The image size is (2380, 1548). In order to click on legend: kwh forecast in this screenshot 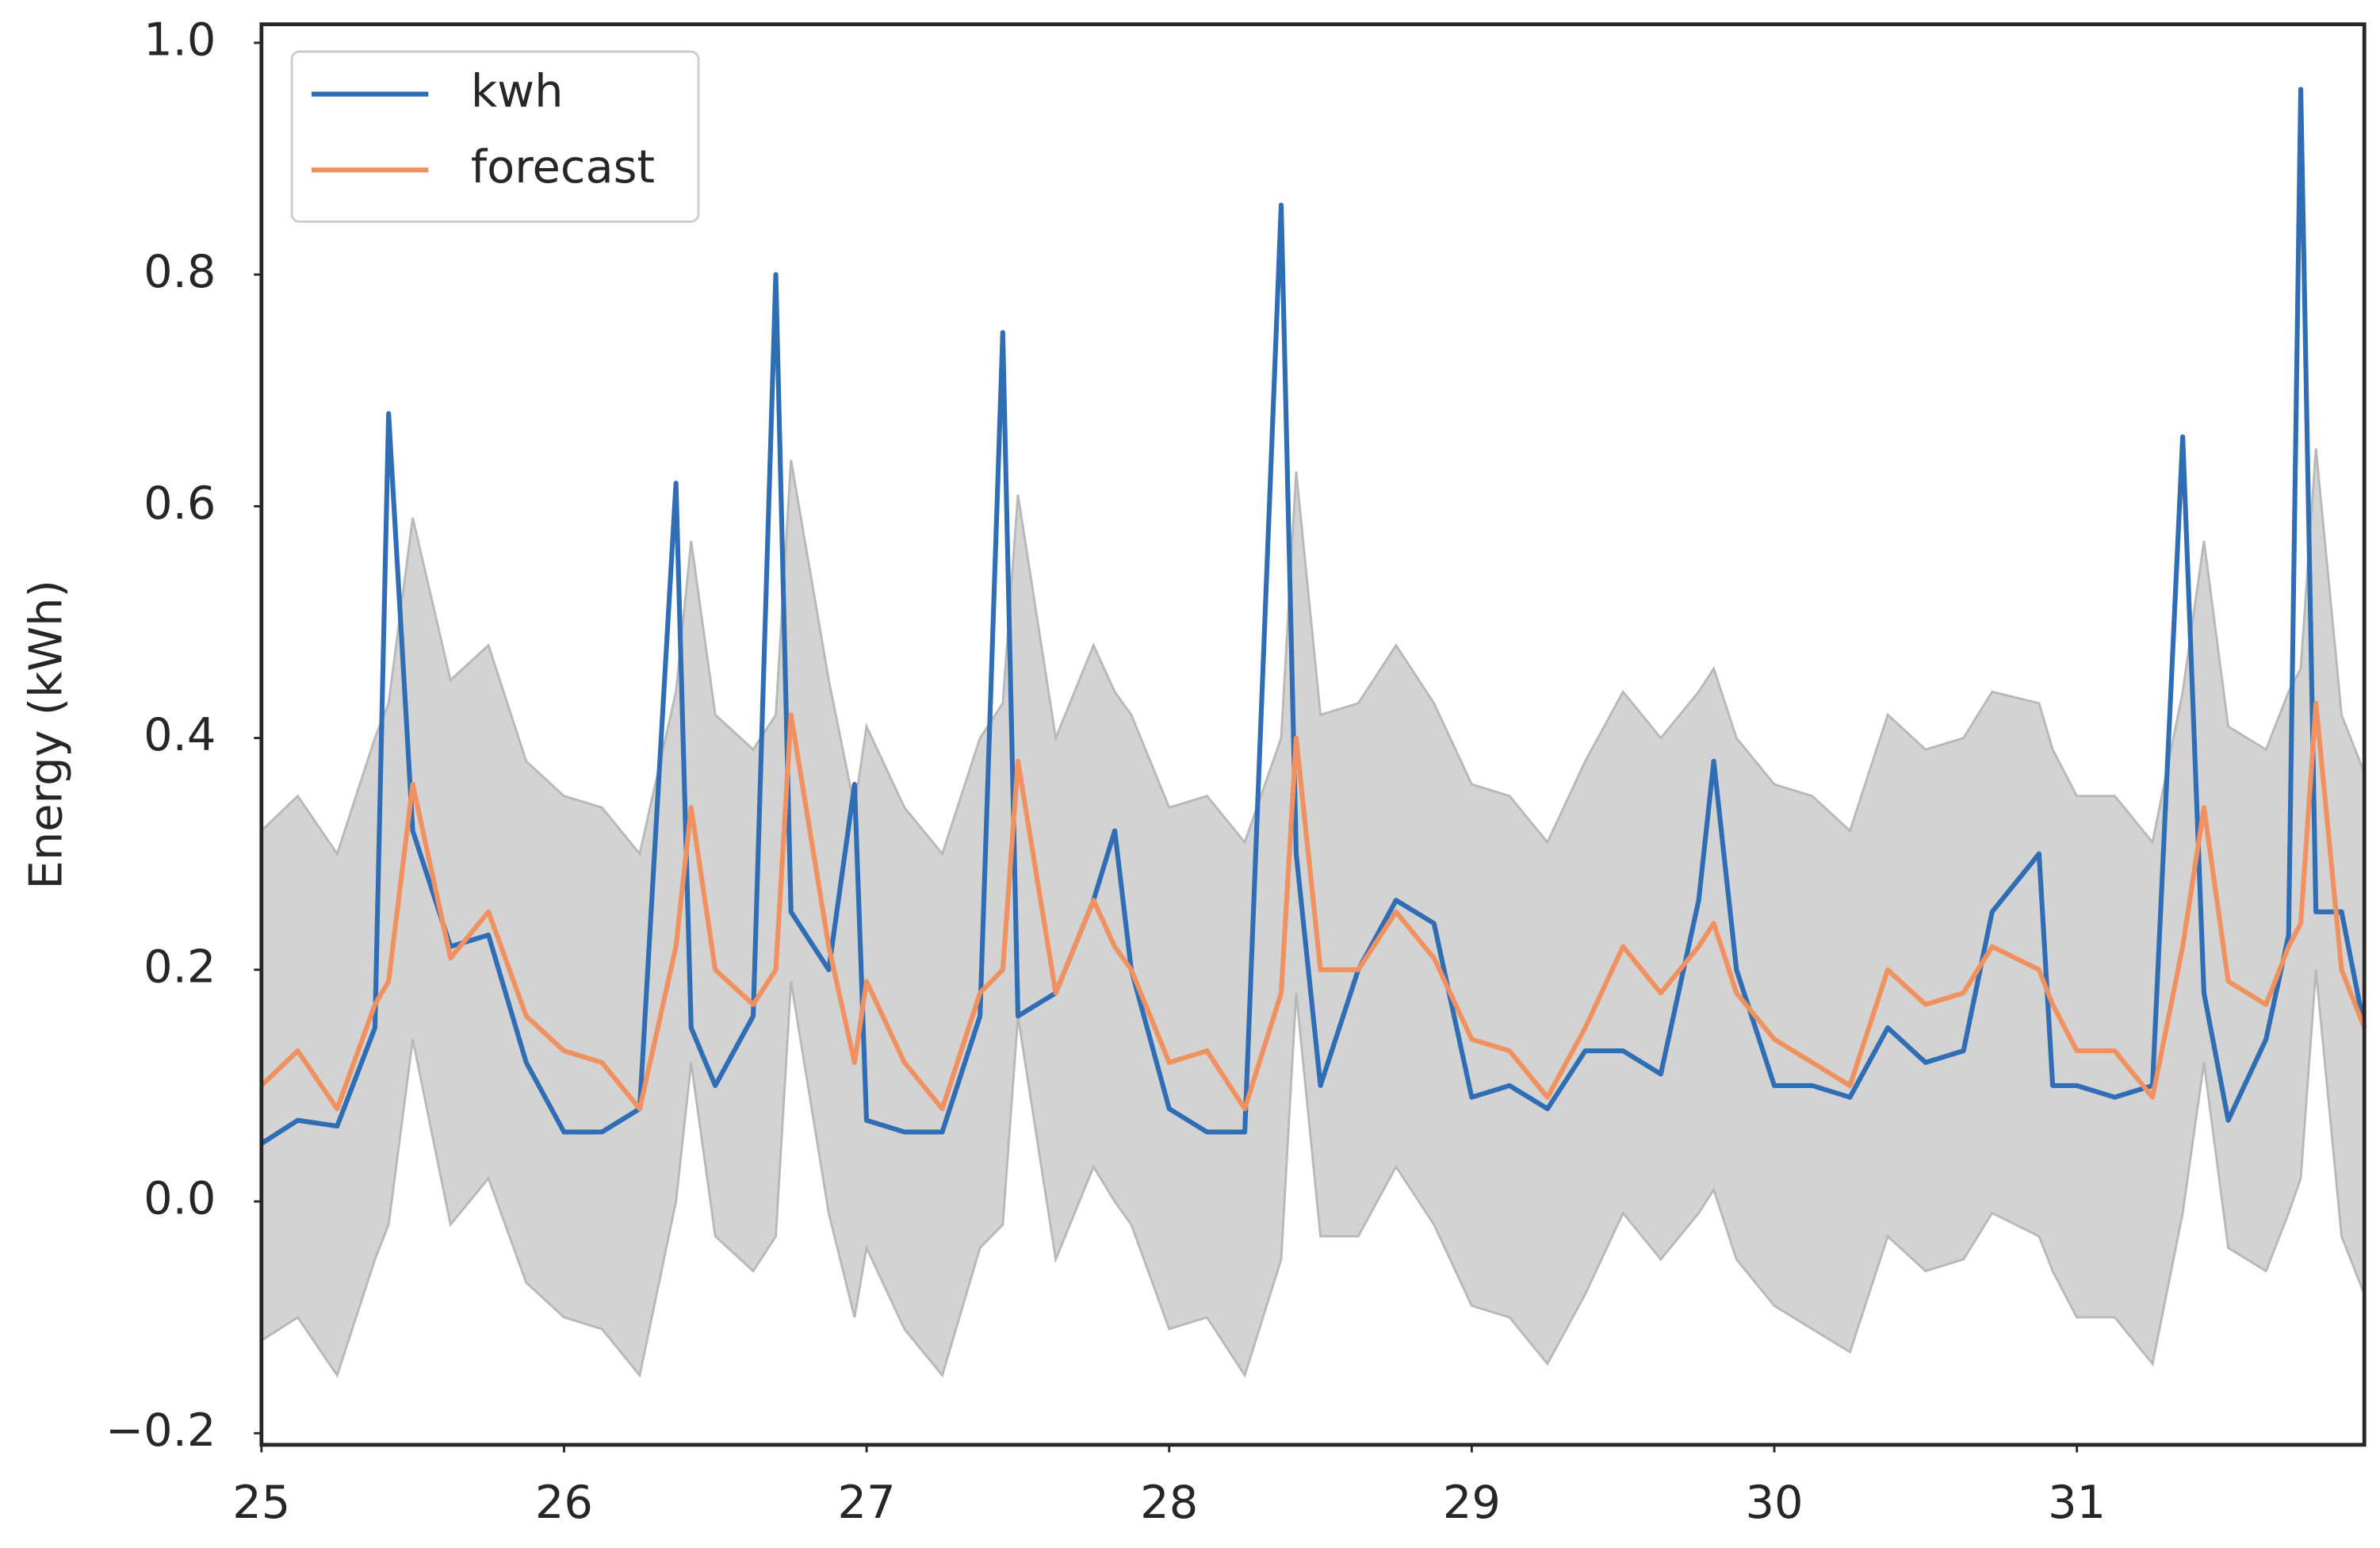, I will do `click(495, 136)`.